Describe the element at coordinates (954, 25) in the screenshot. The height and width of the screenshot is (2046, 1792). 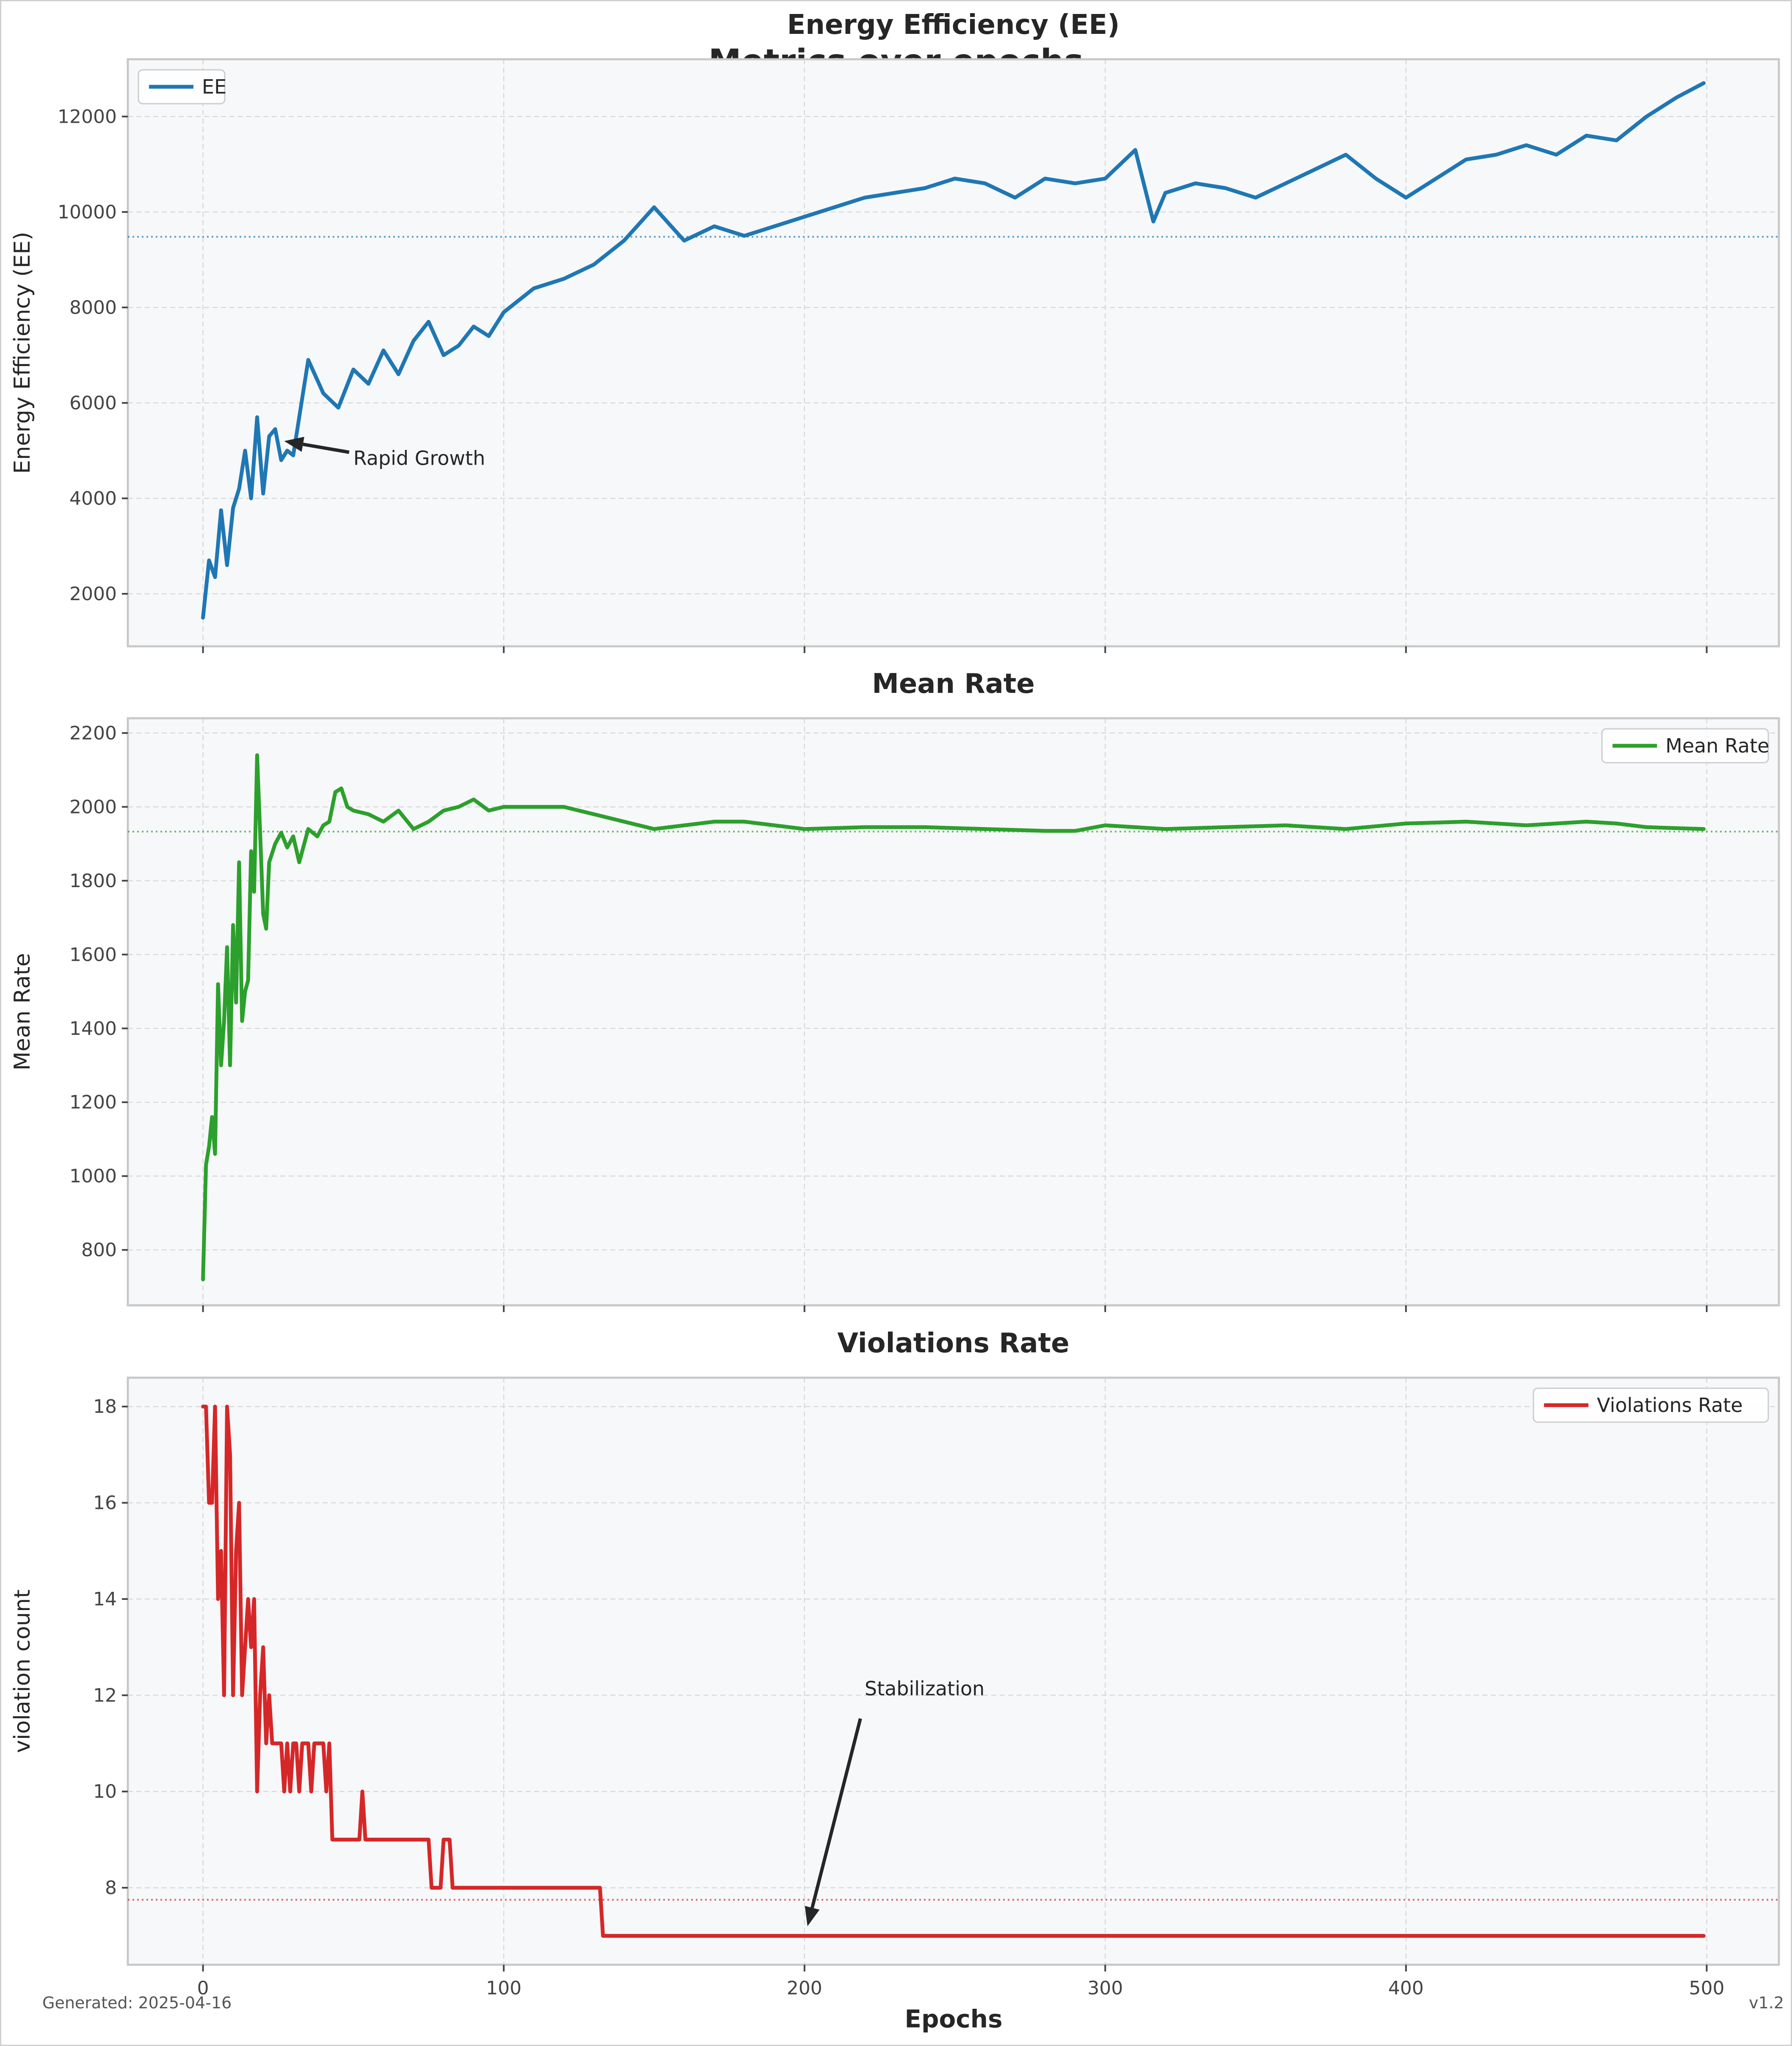
I see `panel-title: Energy Efficiency (EE)` at that location.